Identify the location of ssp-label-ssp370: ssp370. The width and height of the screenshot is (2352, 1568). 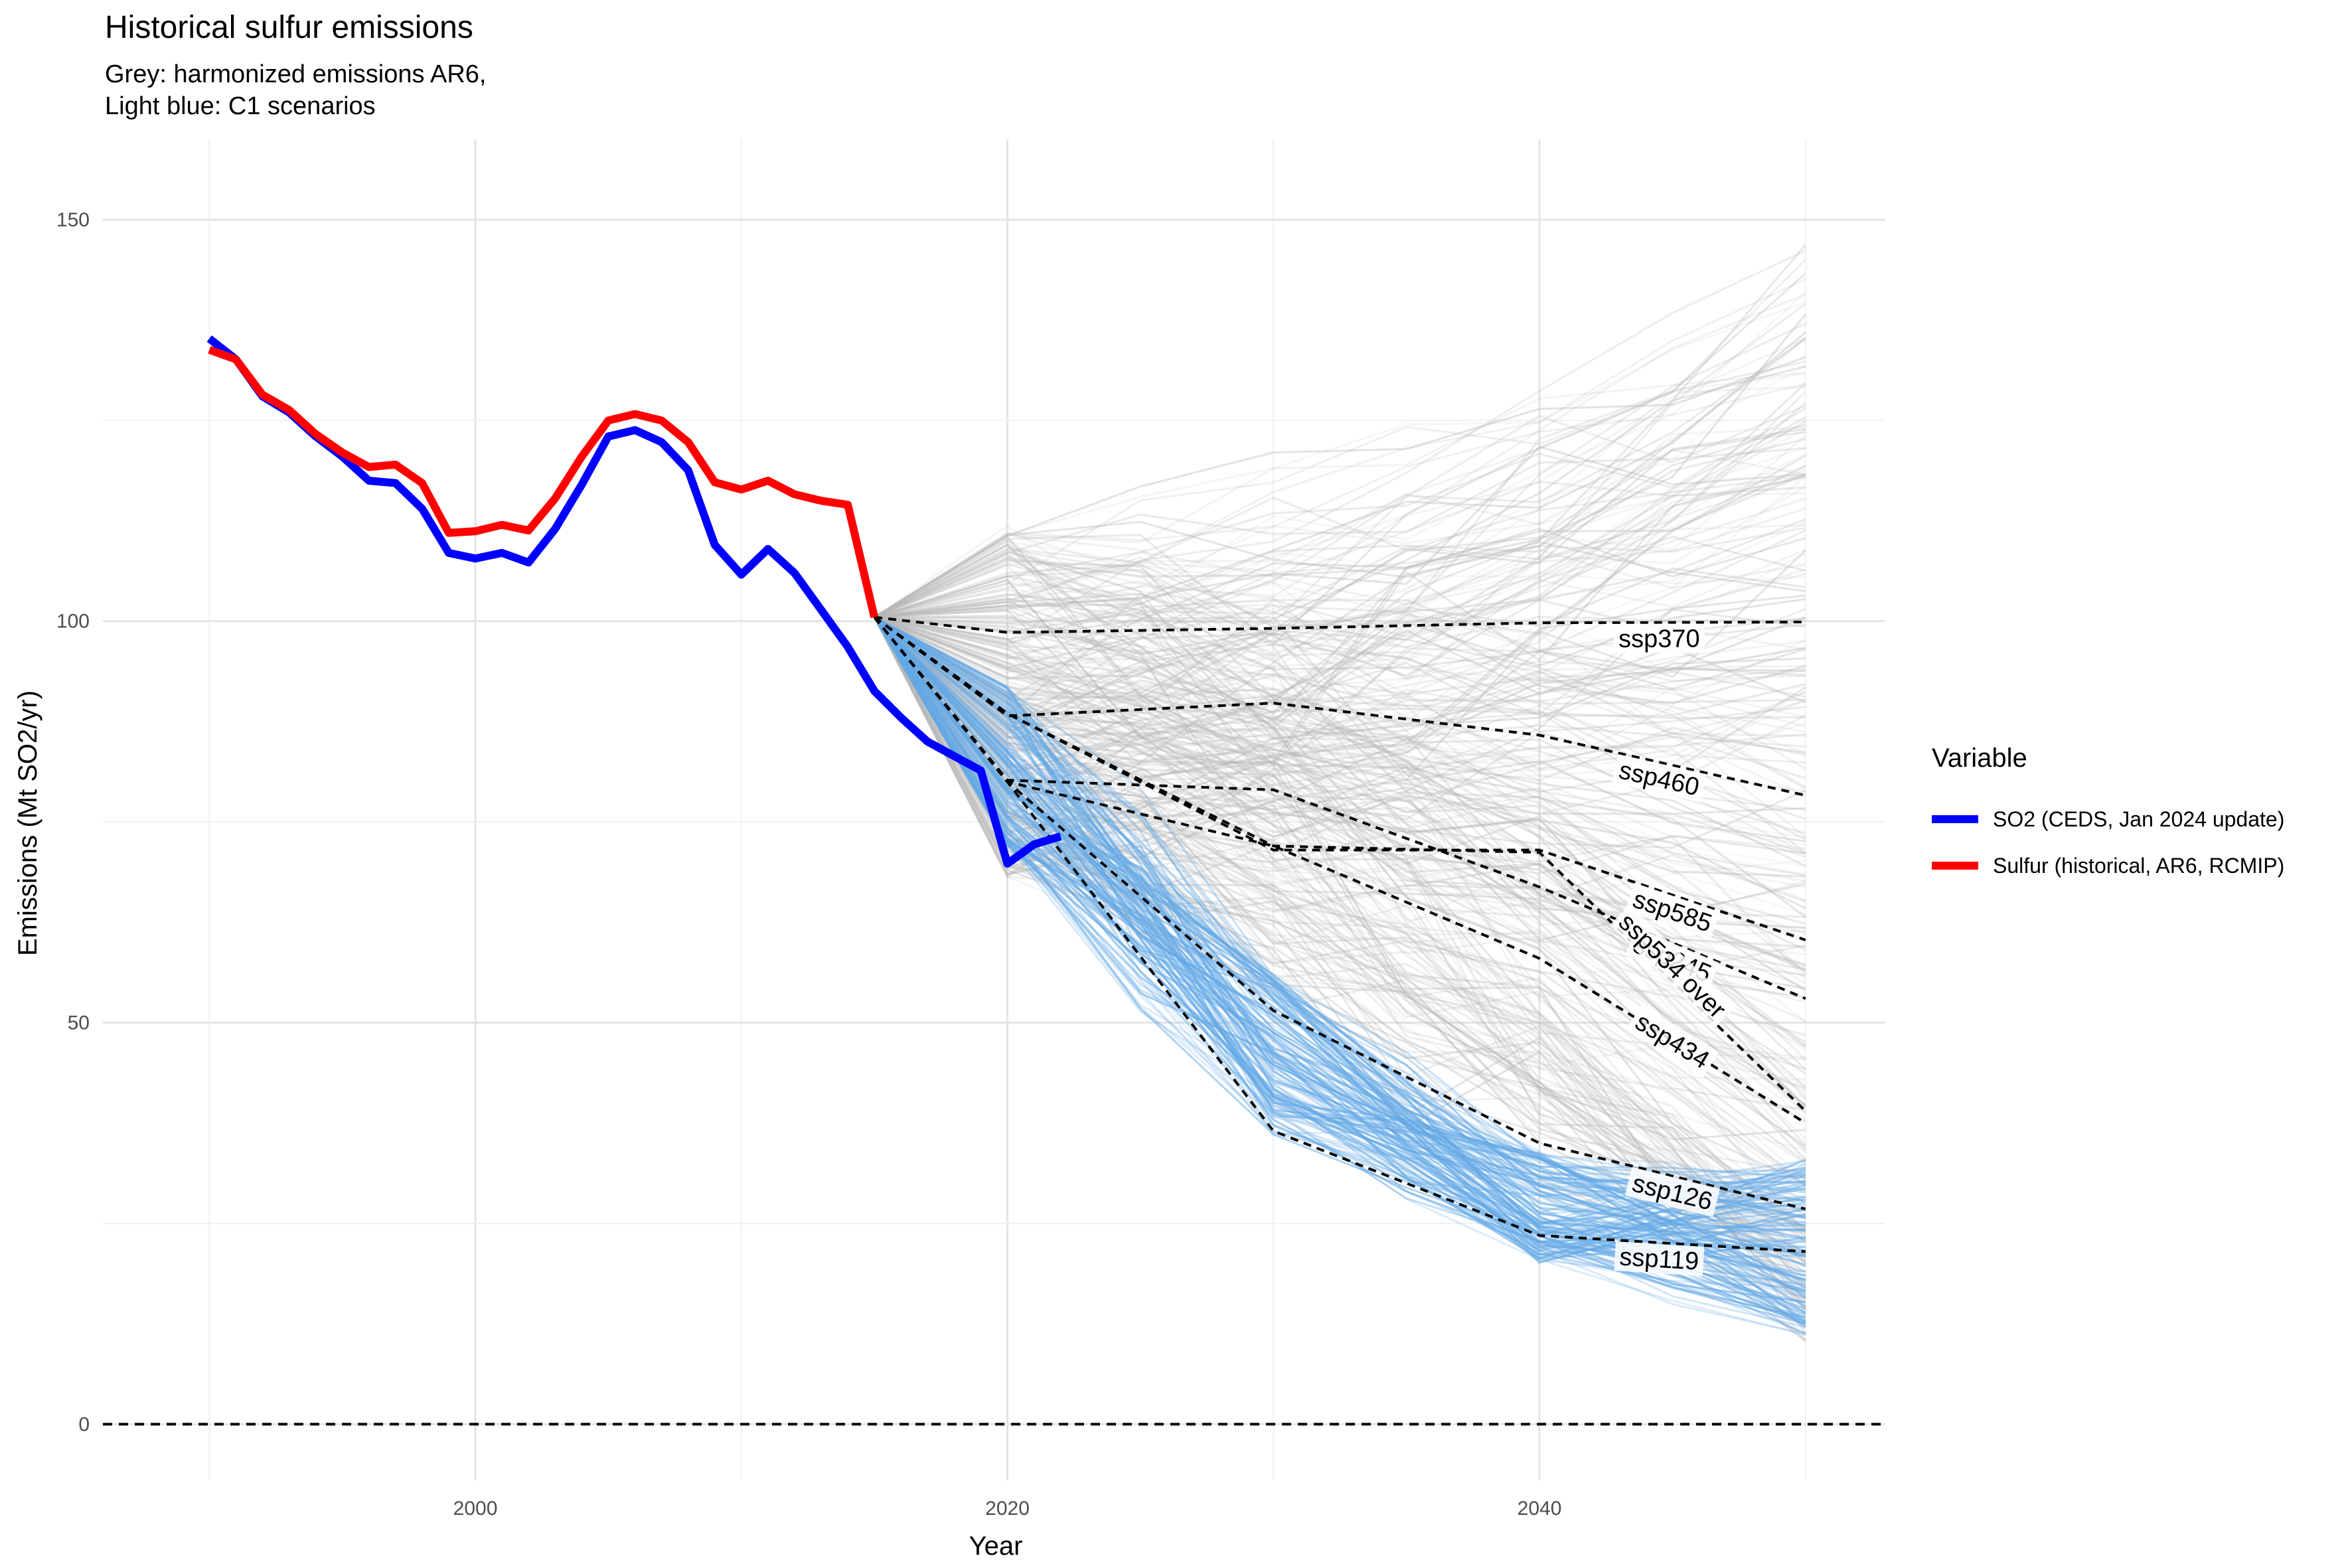
(1659, 639).